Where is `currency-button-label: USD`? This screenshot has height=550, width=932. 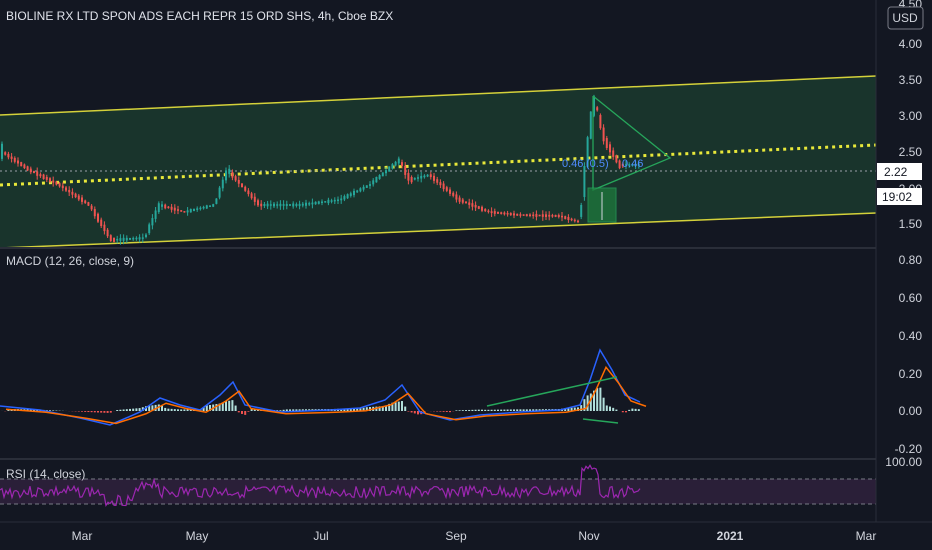 currency-button-label: USD is located at coordinates (905, 18).